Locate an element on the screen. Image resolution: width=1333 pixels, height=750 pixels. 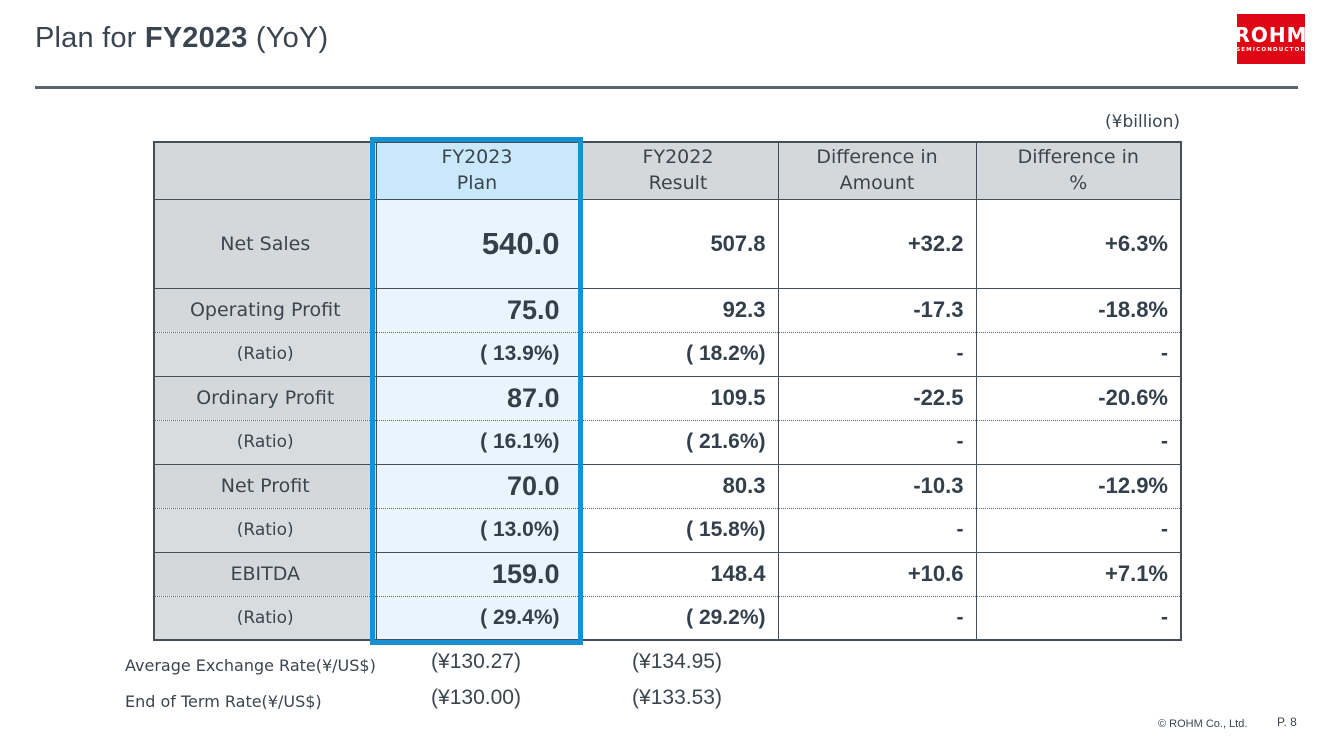
operating-profit-diff-amount: -17.3 is located at coordinates (877, 310).